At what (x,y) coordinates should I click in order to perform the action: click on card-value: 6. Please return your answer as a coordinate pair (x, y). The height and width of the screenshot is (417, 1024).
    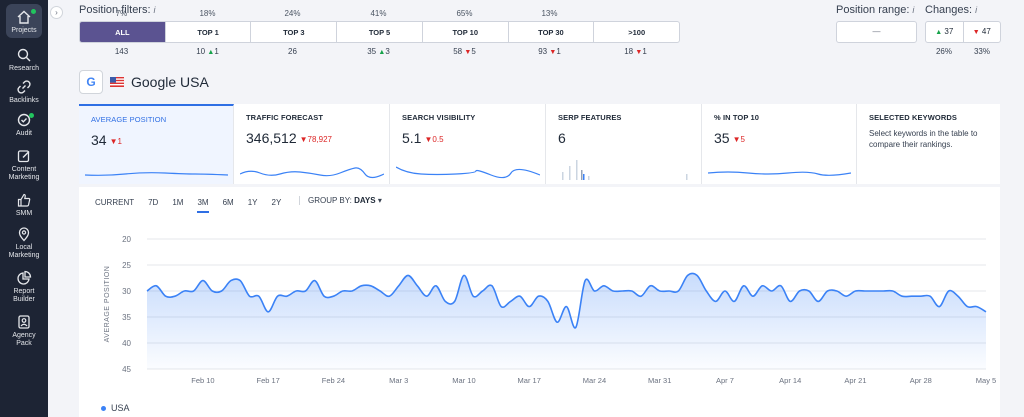
    Looking at the image, I should click on (562, 138).